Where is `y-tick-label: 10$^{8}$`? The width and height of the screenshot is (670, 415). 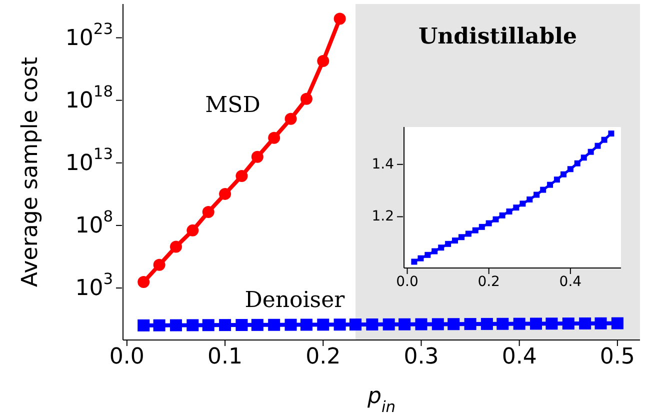 y-tick-label: 10$^{8}$ is located at coordinates (94, 222).